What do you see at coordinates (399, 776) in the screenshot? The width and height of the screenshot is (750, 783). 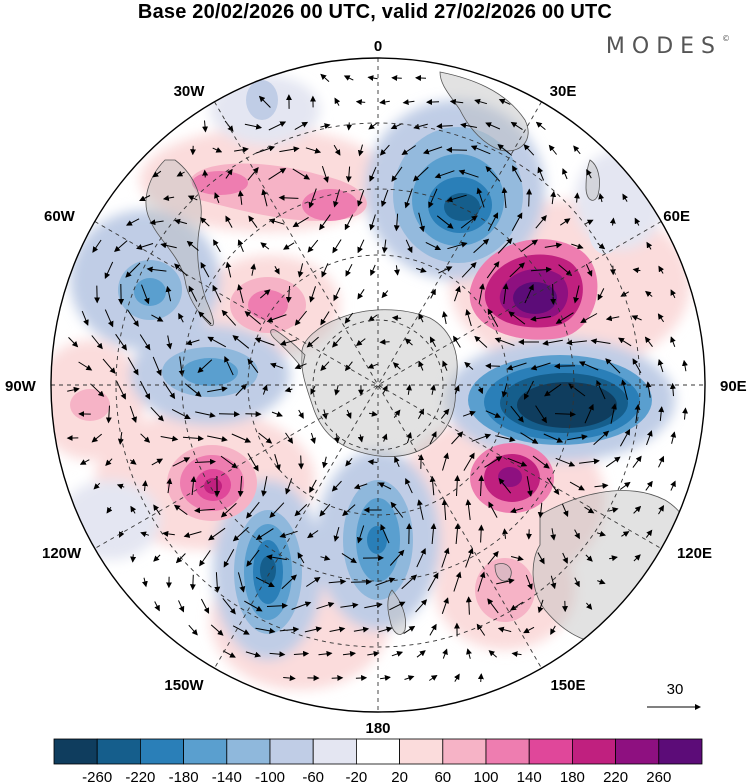 I see `colorbar-tick-label: 20` at bounding box center [399, 776].